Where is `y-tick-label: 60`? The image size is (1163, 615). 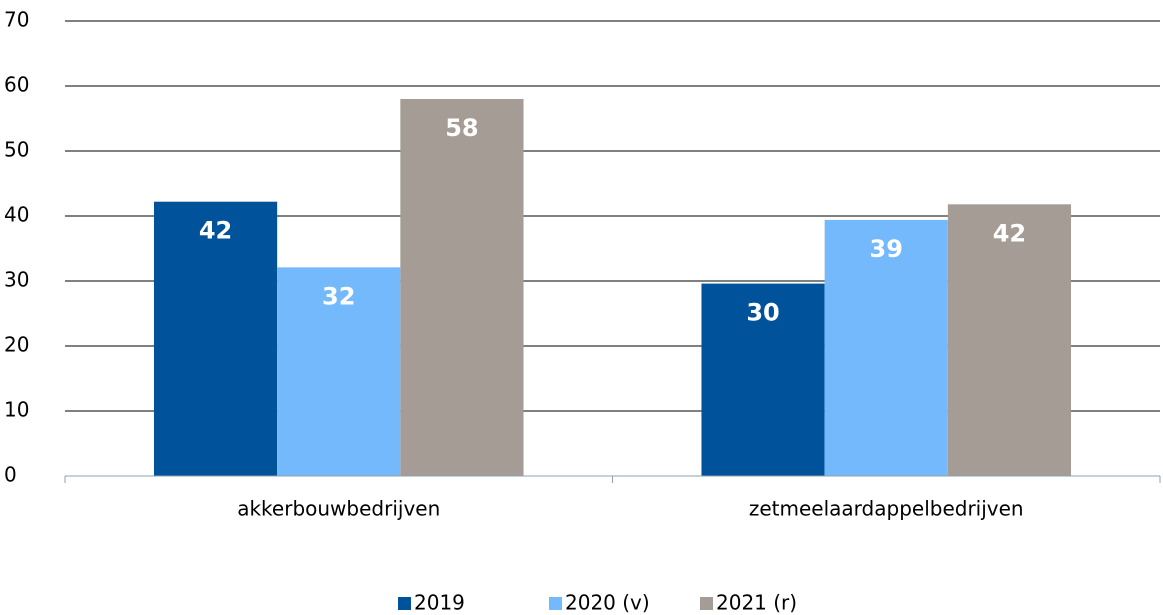
y-tick-label: 60 is located at coordinates (16, 85).